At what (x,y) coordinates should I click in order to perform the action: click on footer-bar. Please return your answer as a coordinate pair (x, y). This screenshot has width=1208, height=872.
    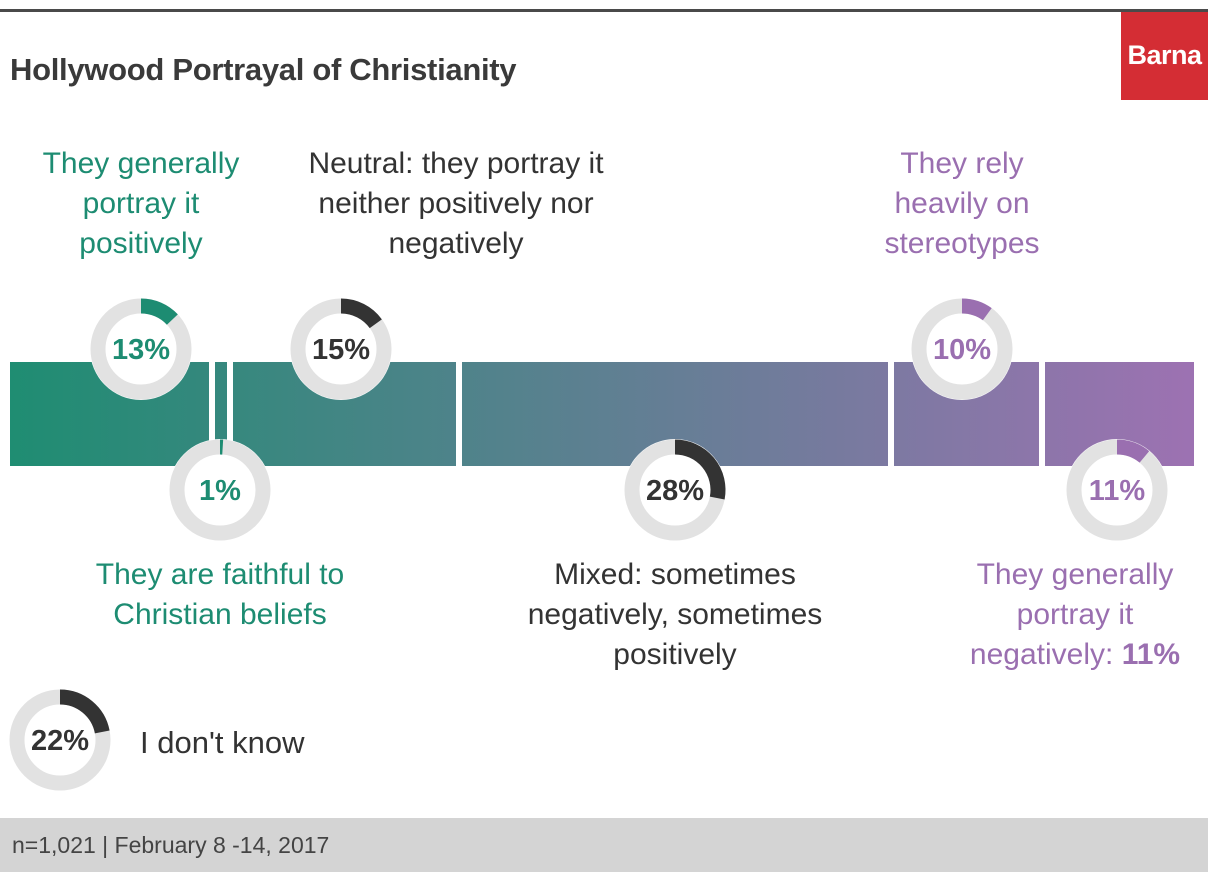
    Looking at the image, I should click on (604, 845).